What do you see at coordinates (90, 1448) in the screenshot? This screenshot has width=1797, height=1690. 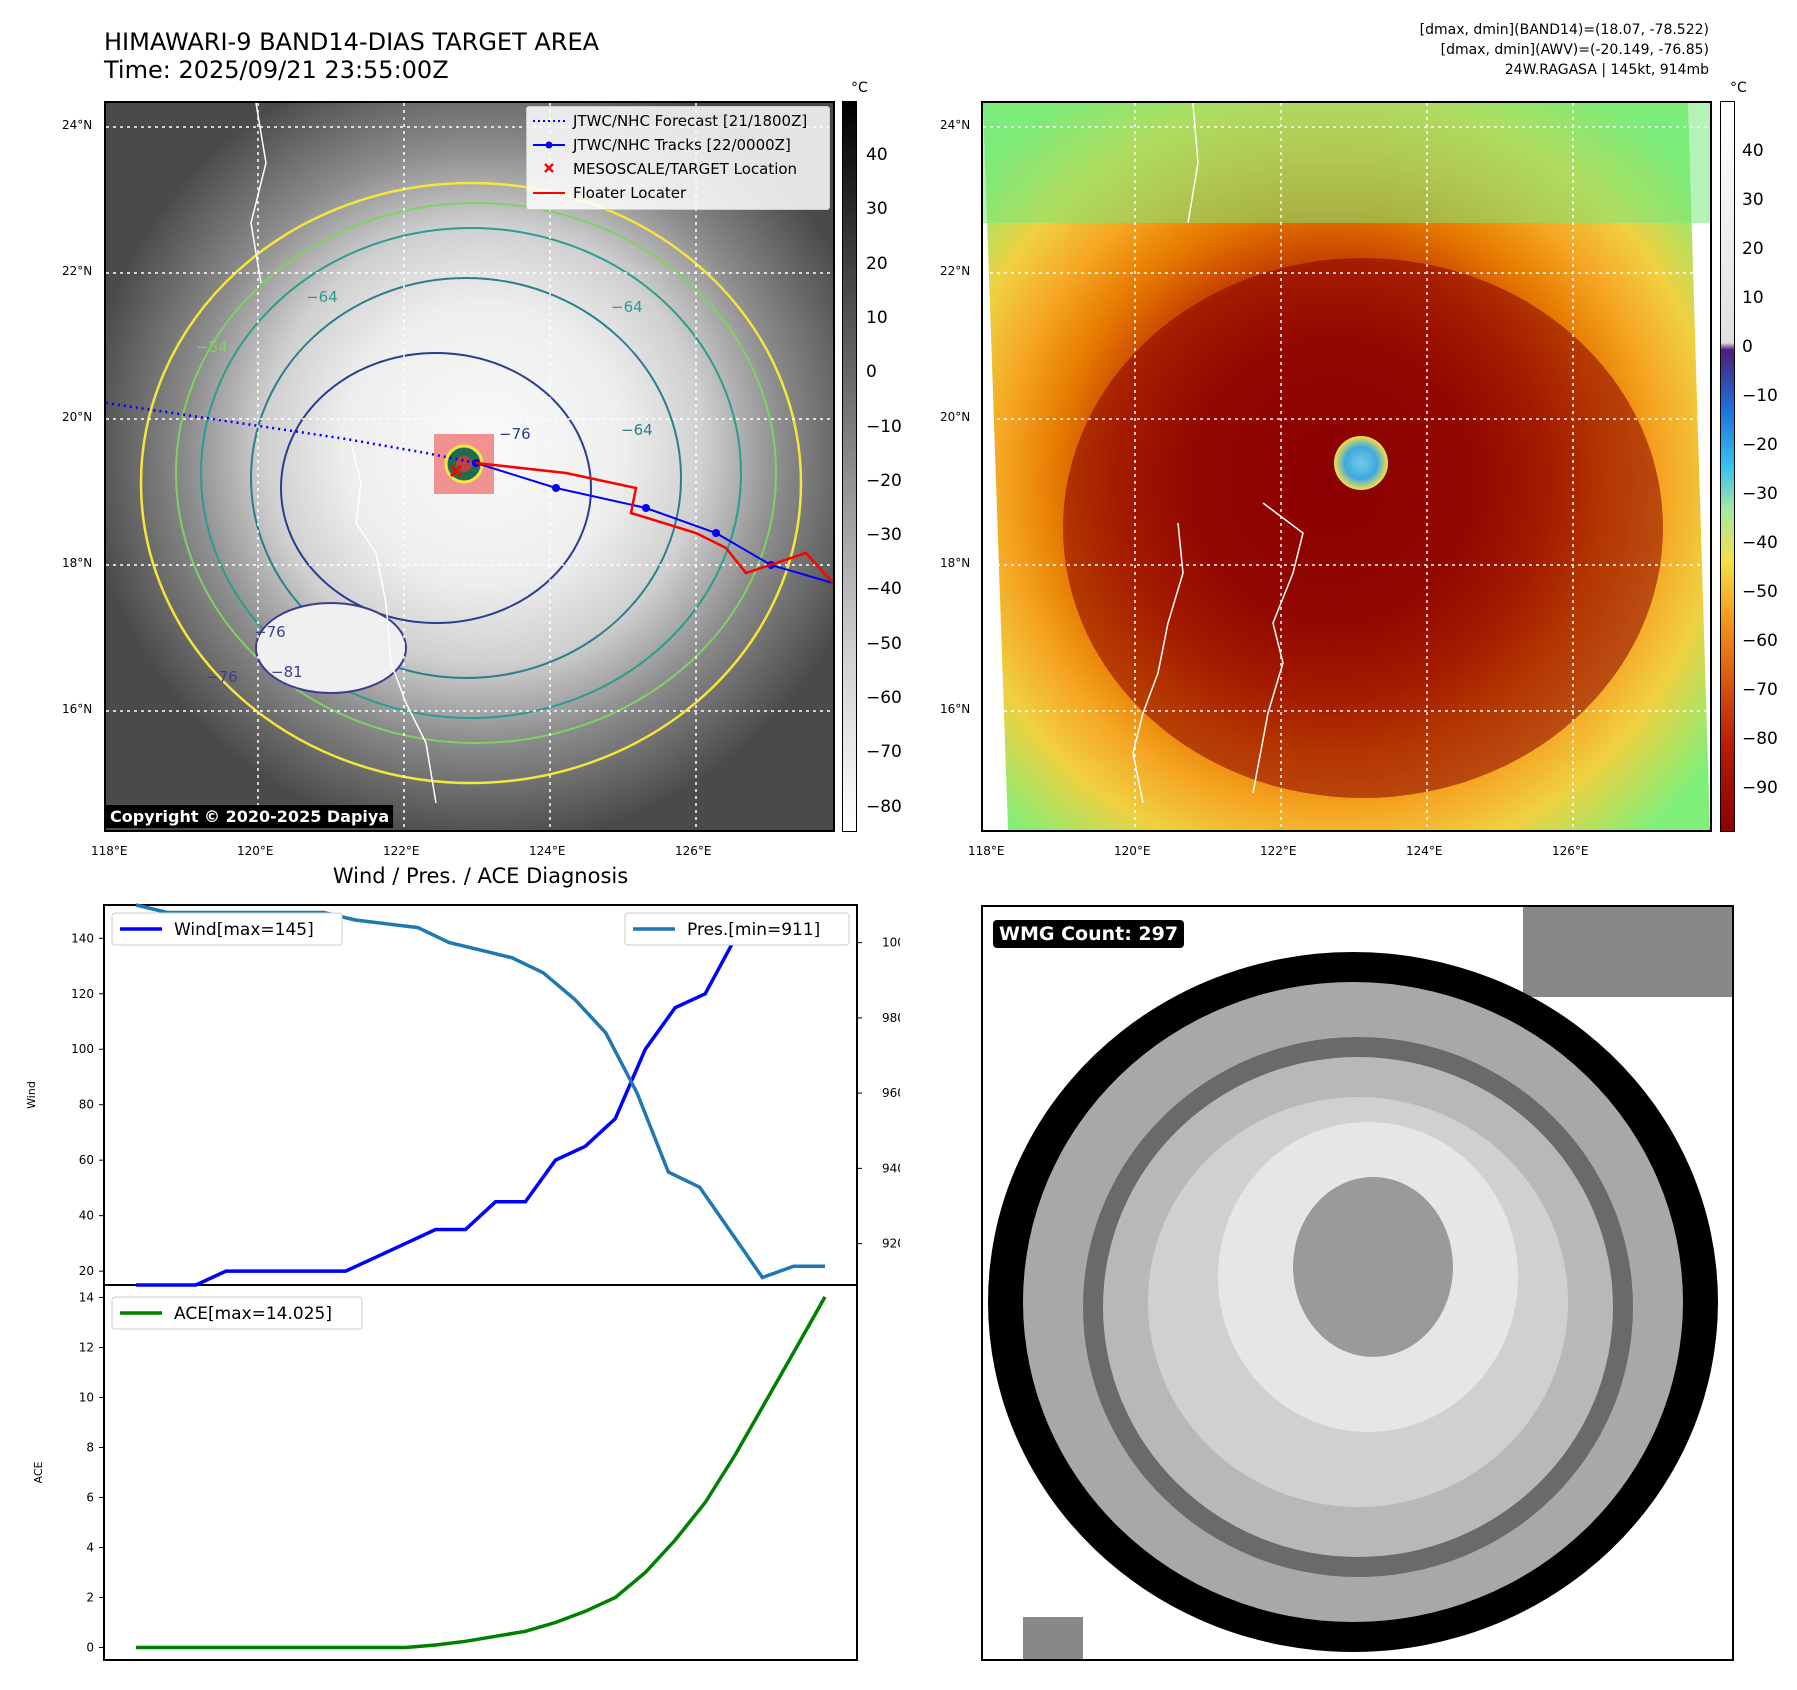 I see `ace-tick-label: 8` at bounding box center [90, 1448].